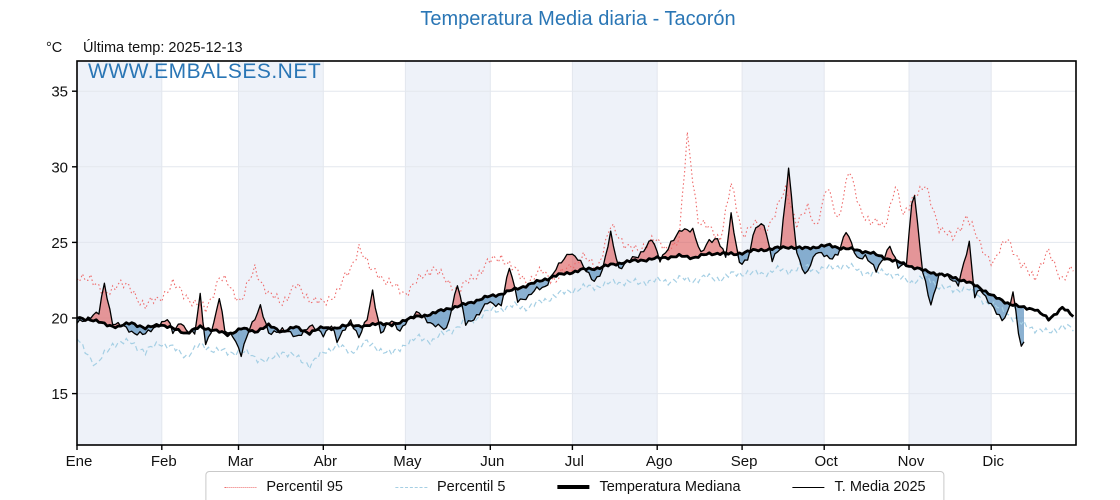  I want to click on percentil-5-line-swatch, so click(410, 487).